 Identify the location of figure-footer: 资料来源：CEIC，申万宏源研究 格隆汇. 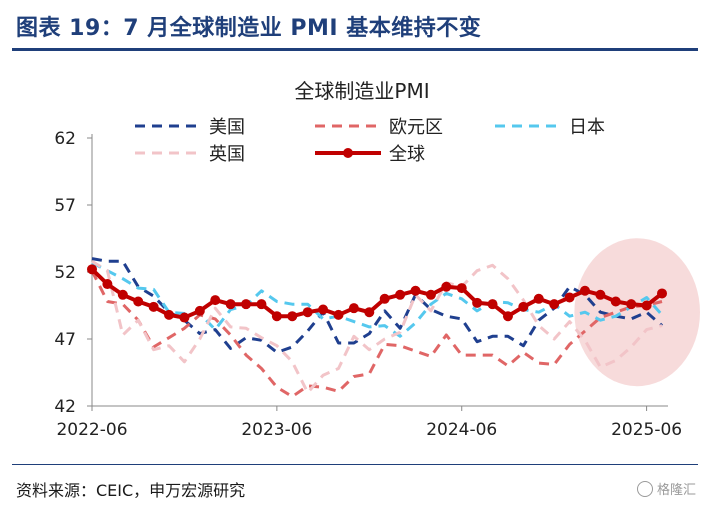
(355, 486).